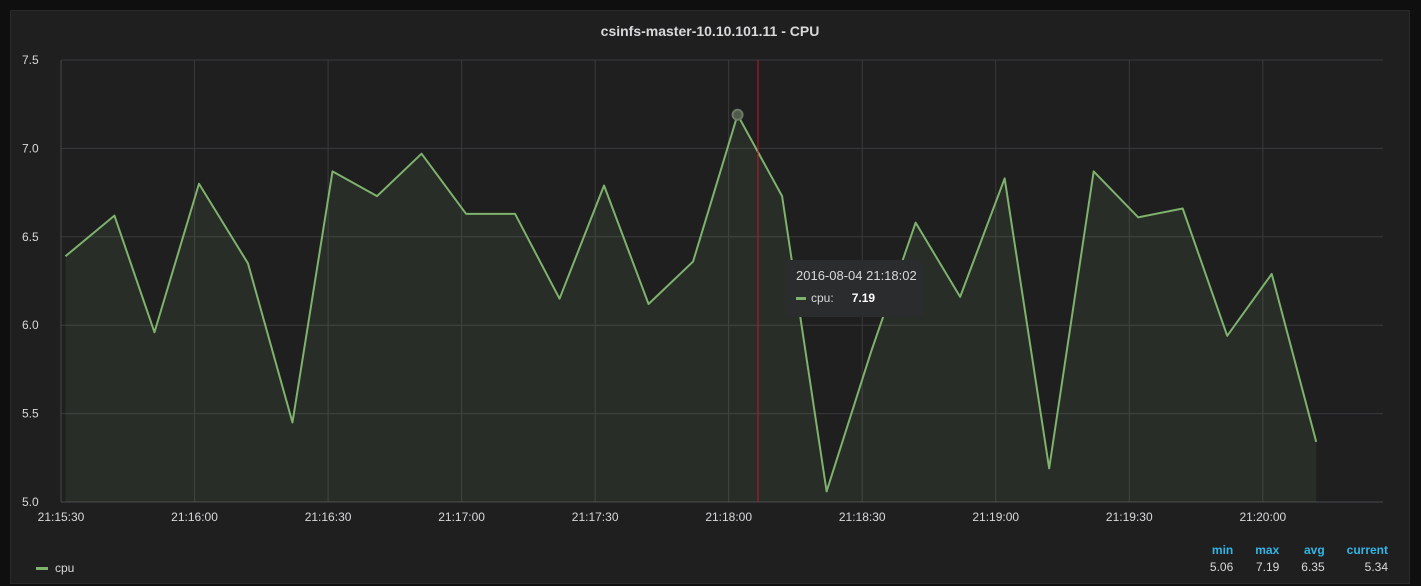  Describe the element at coordinates (1314, 549) in the screenshot. I see `legend-header-avg: avg` at that location.